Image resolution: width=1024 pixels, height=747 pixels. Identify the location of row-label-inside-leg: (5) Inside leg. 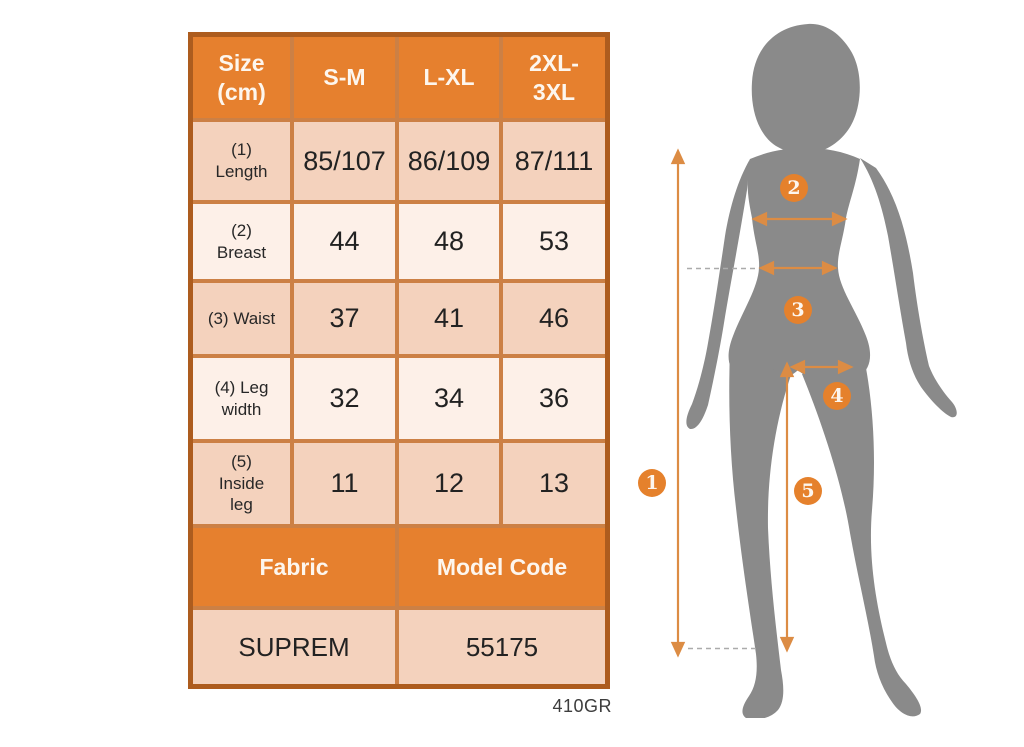
(241, 483).